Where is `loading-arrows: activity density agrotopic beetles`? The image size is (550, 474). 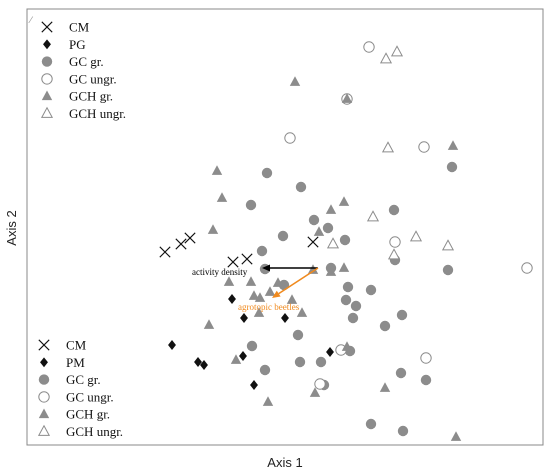
loading-arrows: activity density agrotopic beetles is located at coordinates (255, 288).